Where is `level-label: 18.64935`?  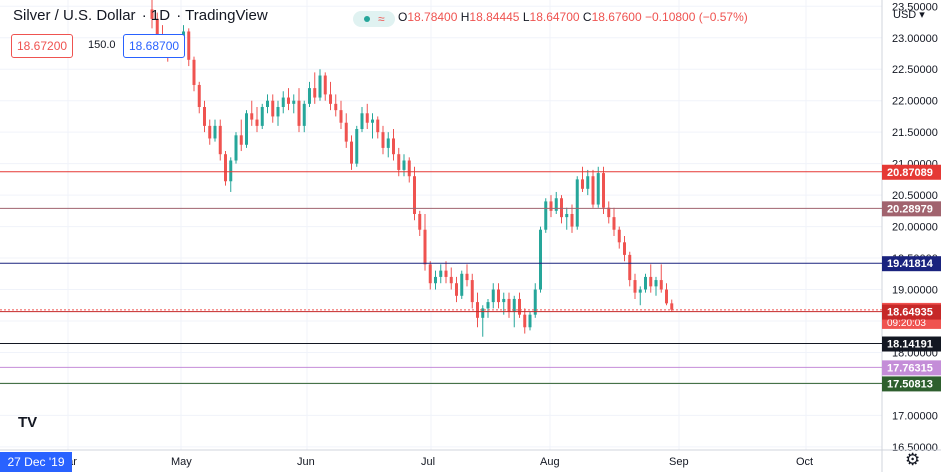 level-label: 18.64935 is located at coordinates (910, 313).